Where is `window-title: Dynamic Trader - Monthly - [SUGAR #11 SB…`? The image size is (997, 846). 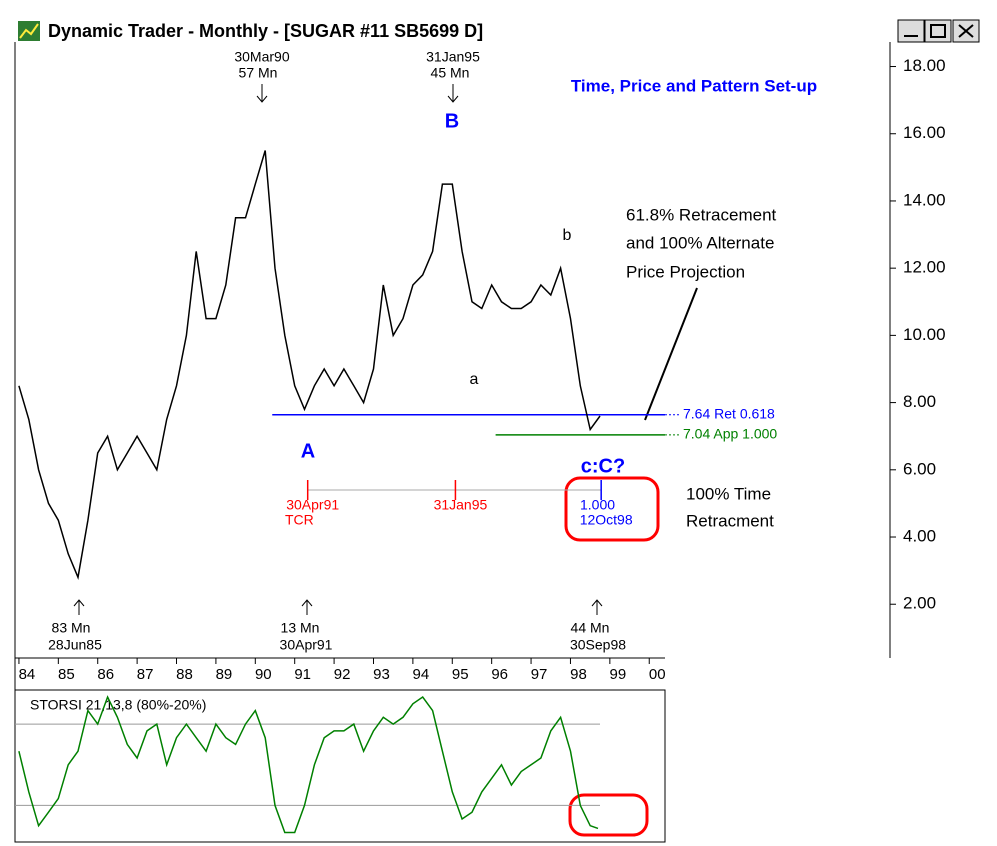
window-title: Dynamic Trader - Monthly - [SUGAR #11 SB… is located at coordinates (265, 31).